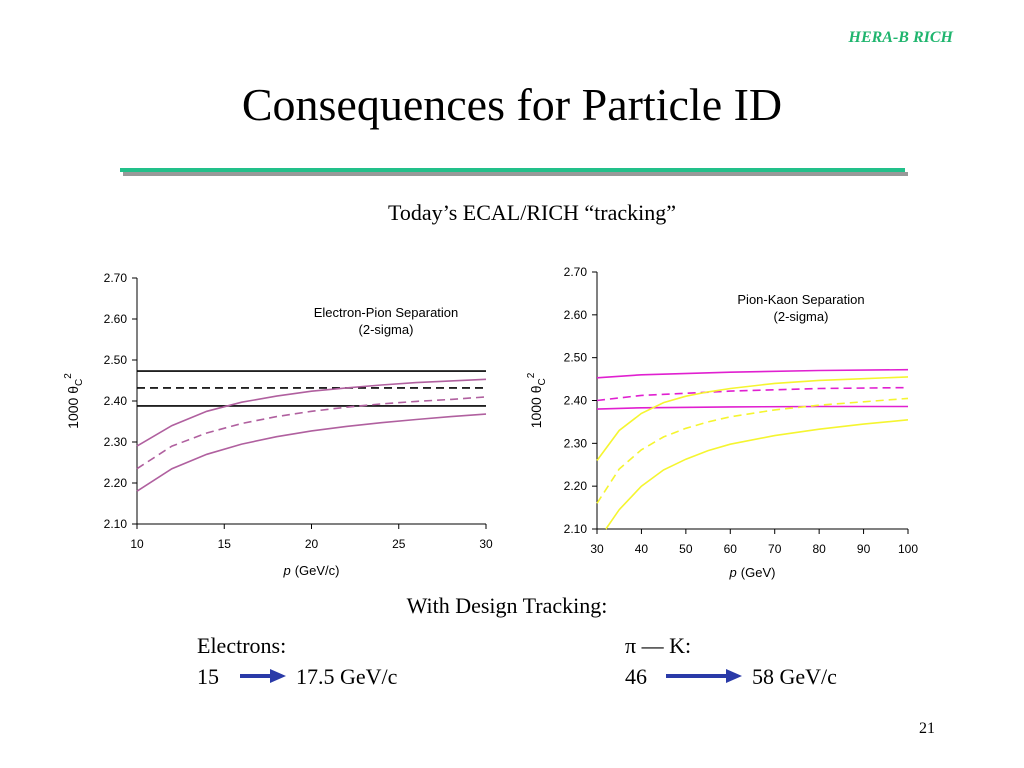 This screenshot has width=1024, height=768. I want to click on x-tick-label: 25, so click(399, 544).